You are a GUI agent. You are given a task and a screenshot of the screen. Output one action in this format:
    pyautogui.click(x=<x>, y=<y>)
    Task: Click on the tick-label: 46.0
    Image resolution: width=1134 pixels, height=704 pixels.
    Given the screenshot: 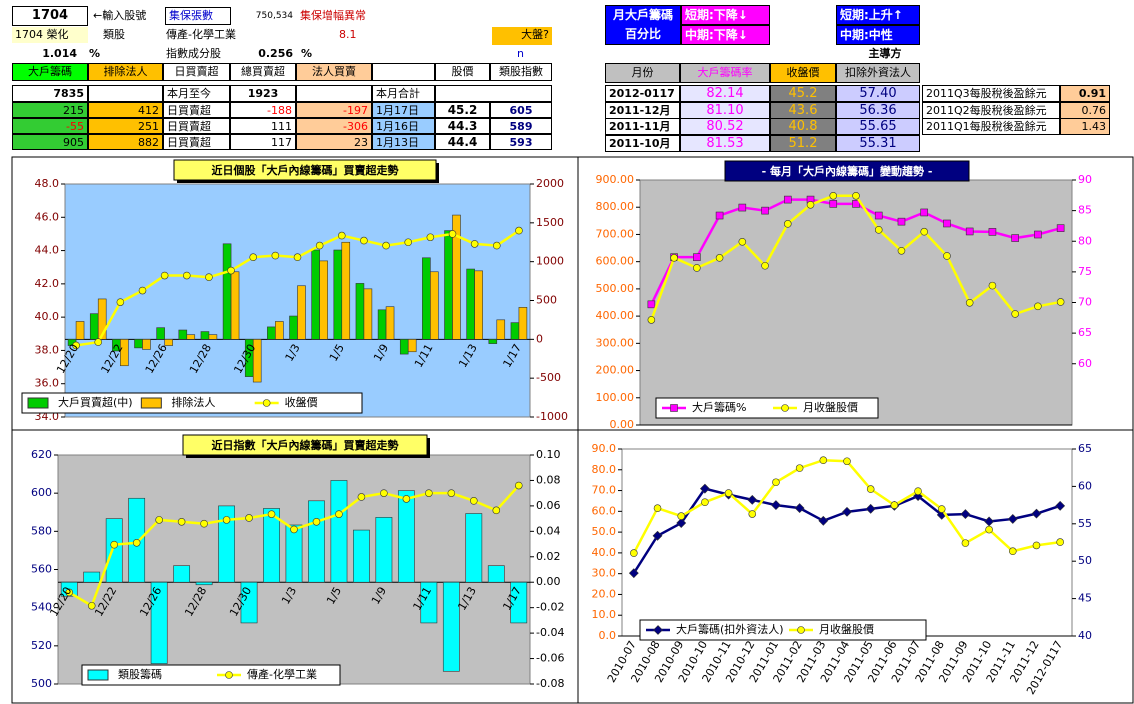 What is the action you would take?
    pyautogui.click(x=47, y=216)
    